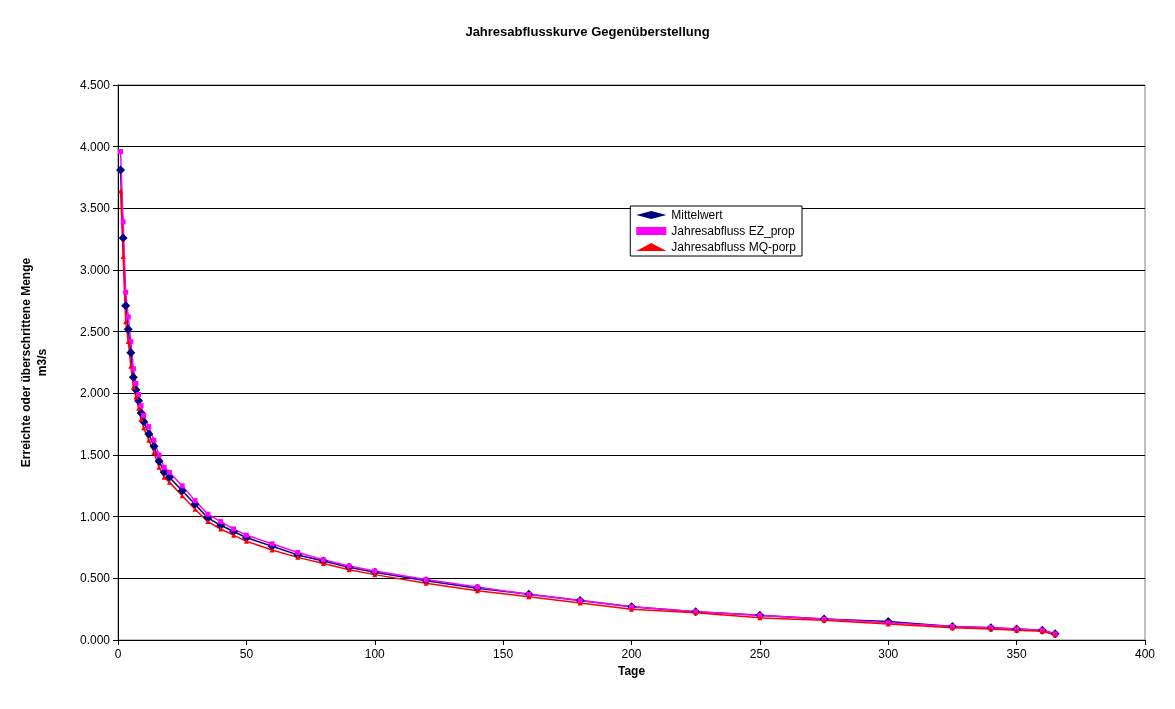  What do you see at coordinates (375, 654) in the screenshot?
I see `x-tick-label: 100` at bounding box center [375, 654].